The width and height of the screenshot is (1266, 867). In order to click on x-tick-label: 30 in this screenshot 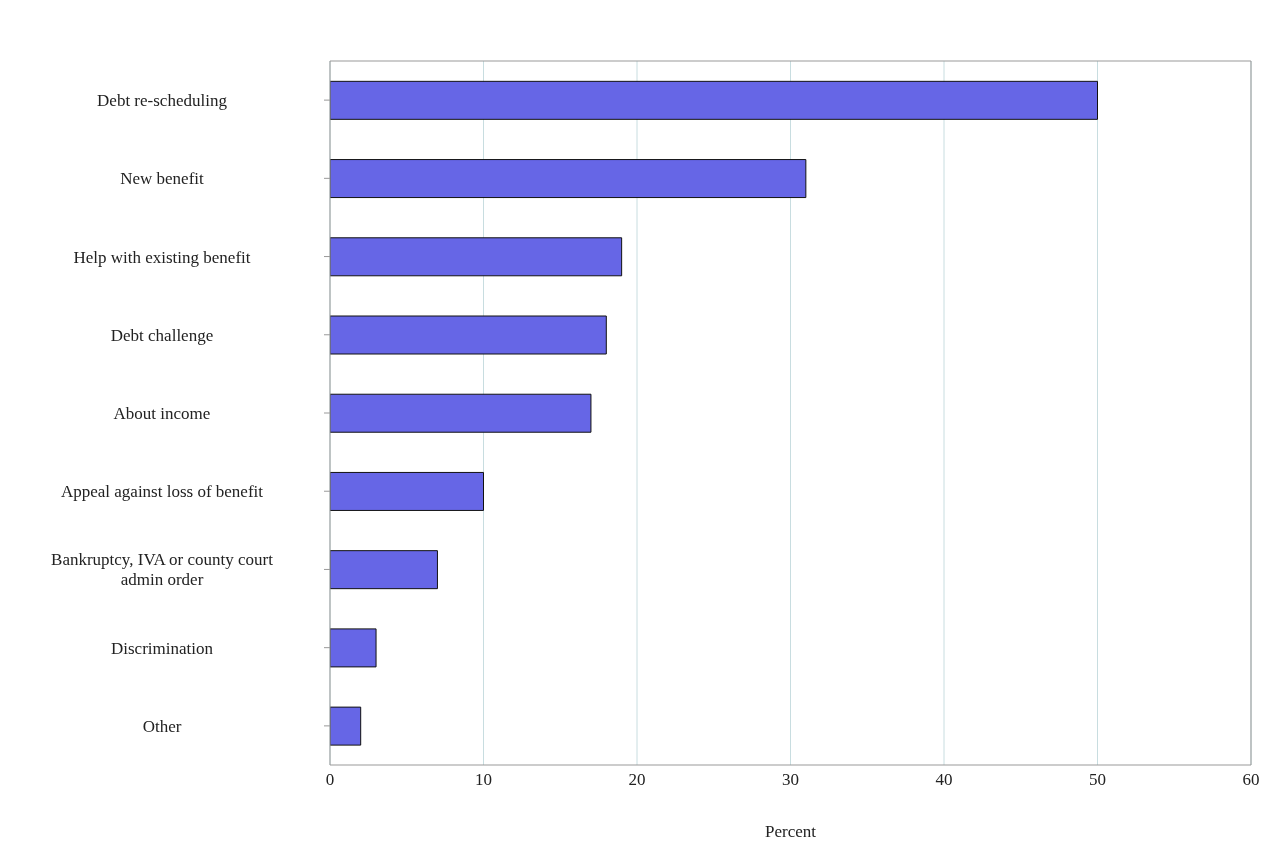, I will do `click(790, 780)`.